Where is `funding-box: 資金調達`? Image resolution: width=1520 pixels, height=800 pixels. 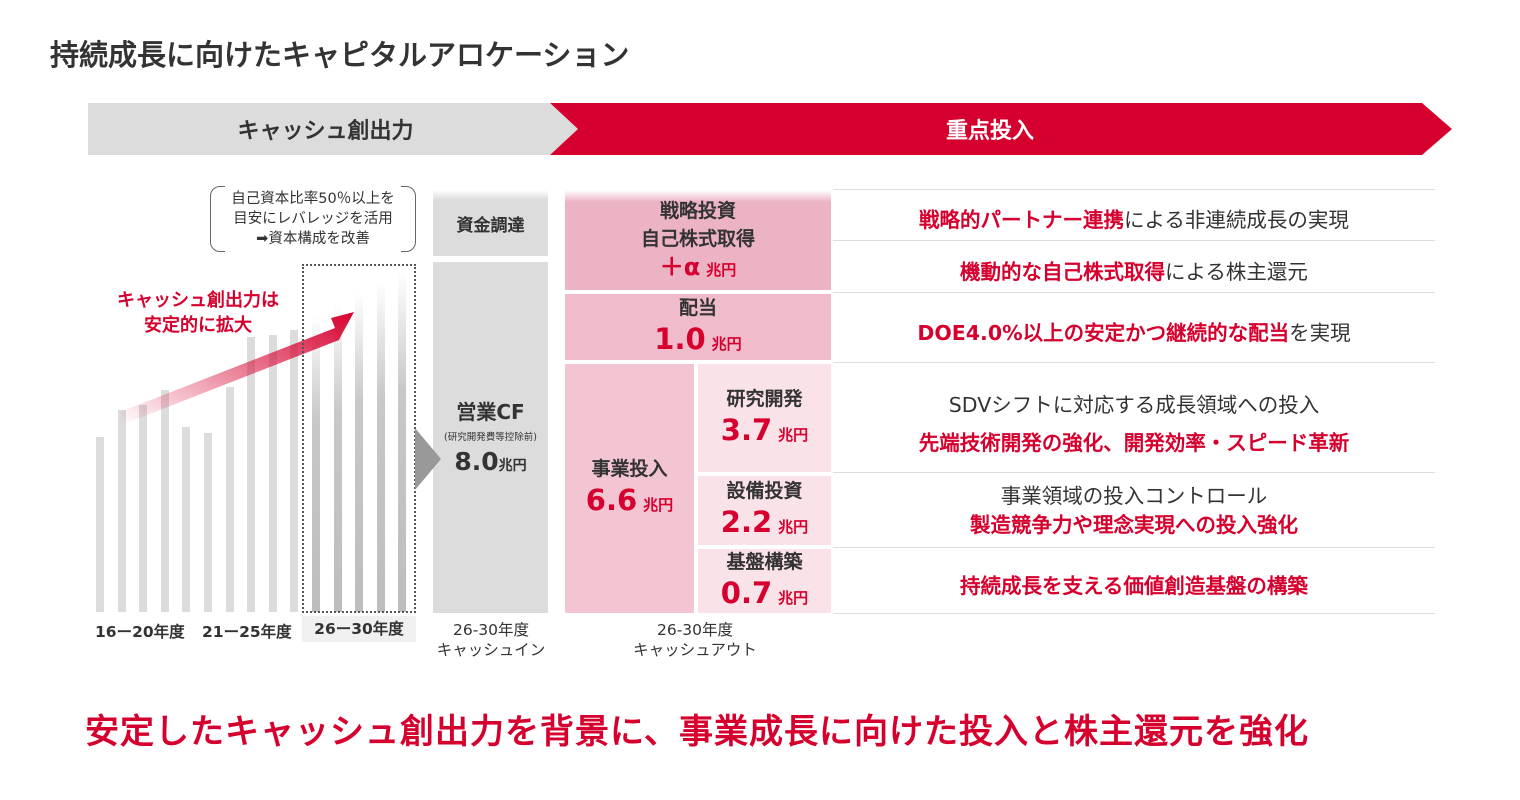 funding-box: 資金調達 is located at coordinates (490, 223).